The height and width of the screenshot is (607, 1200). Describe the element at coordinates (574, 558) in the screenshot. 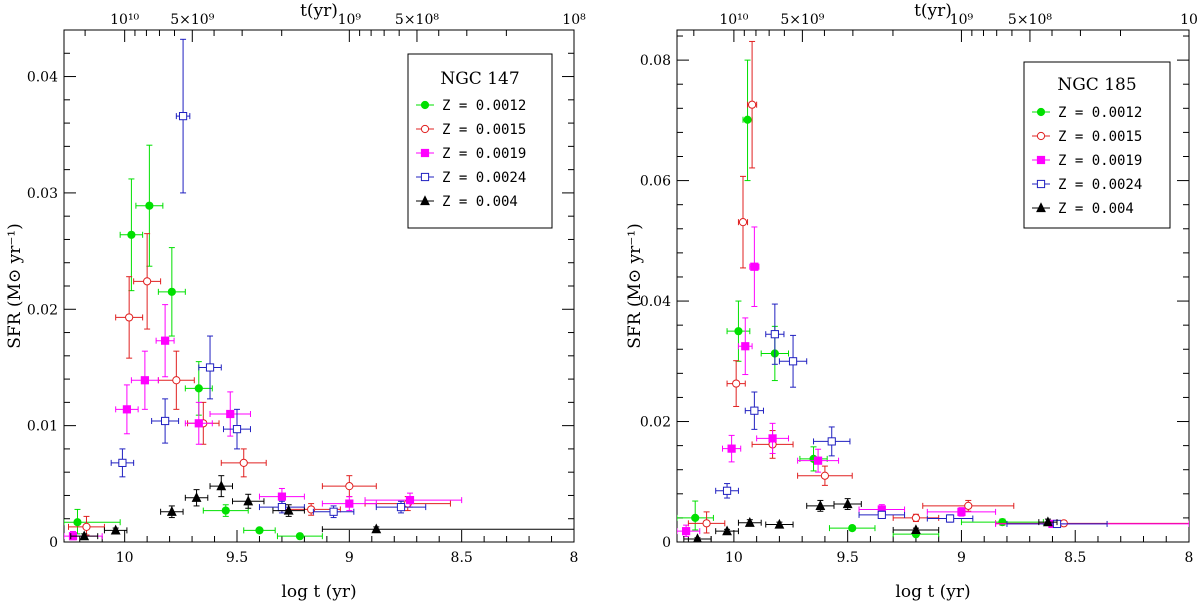

I see `x-tick-label: 8` at that location.